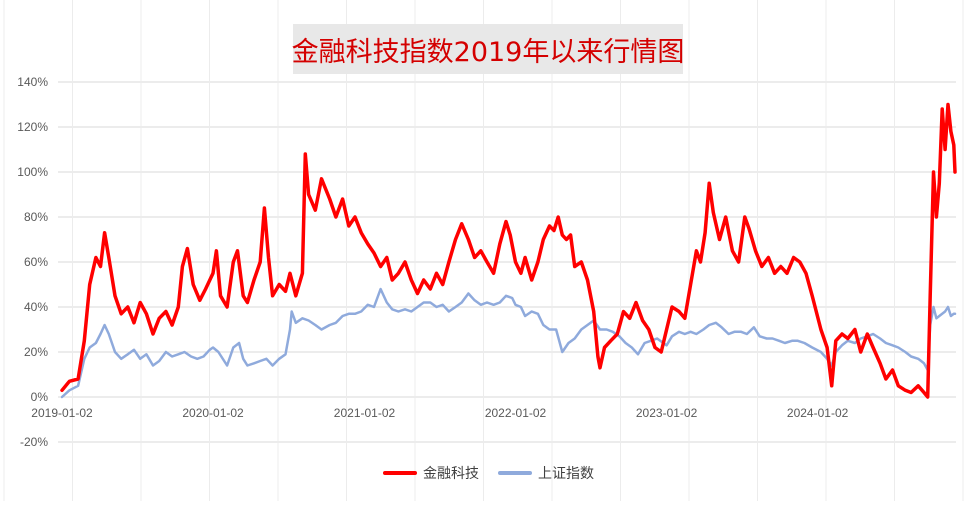 This screenshot has width=976, height=505. What do you see at coordinates (516, 413) in the screenshot?
I see `x-tick-label: 2022-01-02` at bounding box center [516, 413].